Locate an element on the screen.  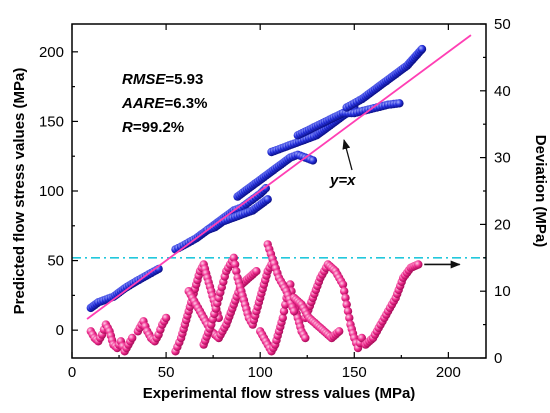
x-tick-label: 50 is located at coordinates (166, 372).